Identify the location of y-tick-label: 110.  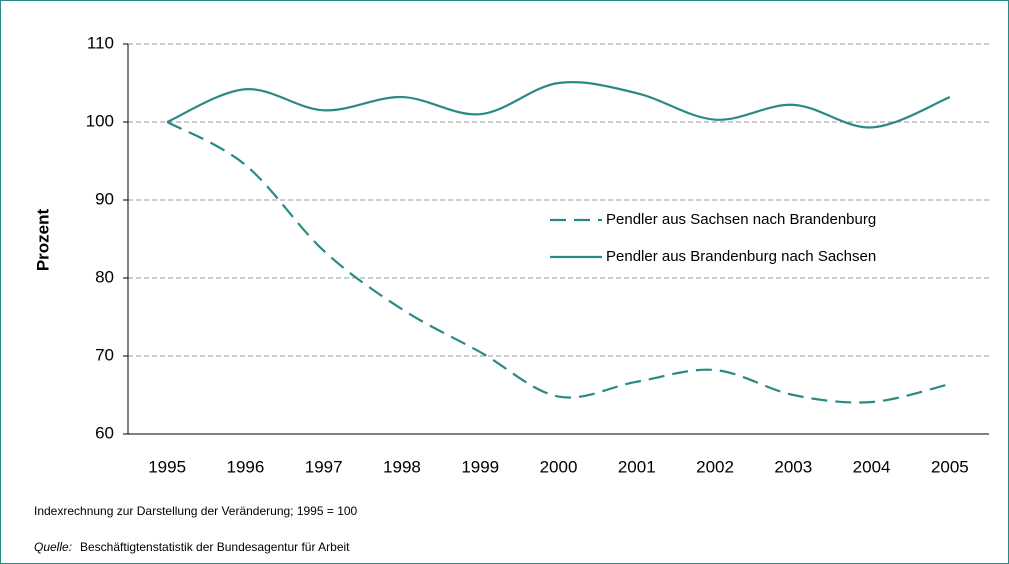
(100, 42).